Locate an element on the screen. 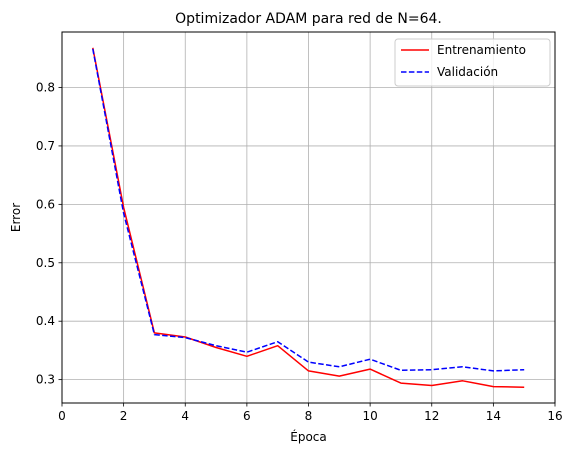 The height and width of the screenshot is (457, 576). x-tick-label: 12 is located at coordinates (431, 416).